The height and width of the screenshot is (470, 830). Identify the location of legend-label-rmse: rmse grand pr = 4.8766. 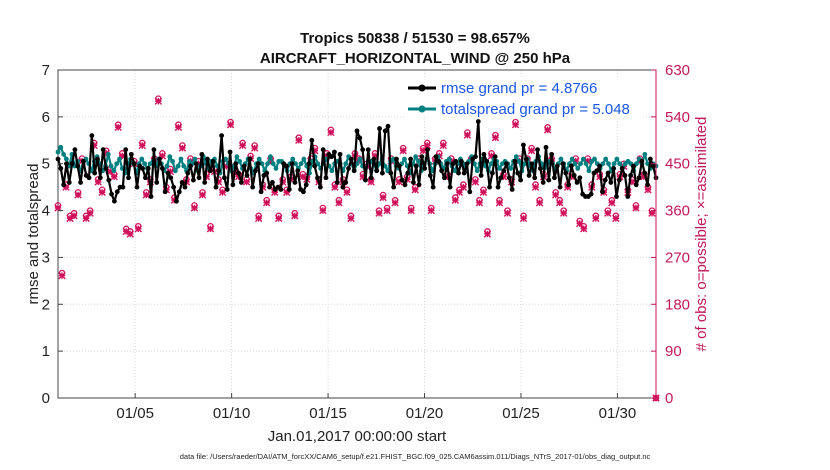
(519, 88).